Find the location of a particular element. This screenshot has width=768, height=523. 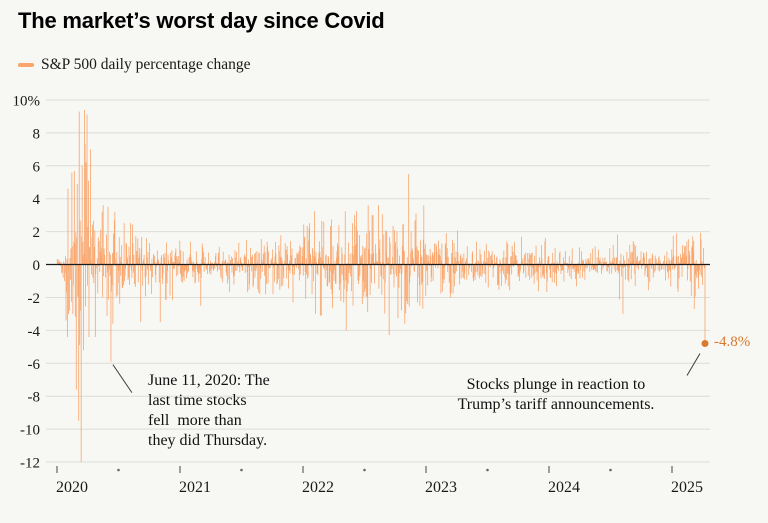

june-annotation-pointer-line is located at coordinates (122, 378).